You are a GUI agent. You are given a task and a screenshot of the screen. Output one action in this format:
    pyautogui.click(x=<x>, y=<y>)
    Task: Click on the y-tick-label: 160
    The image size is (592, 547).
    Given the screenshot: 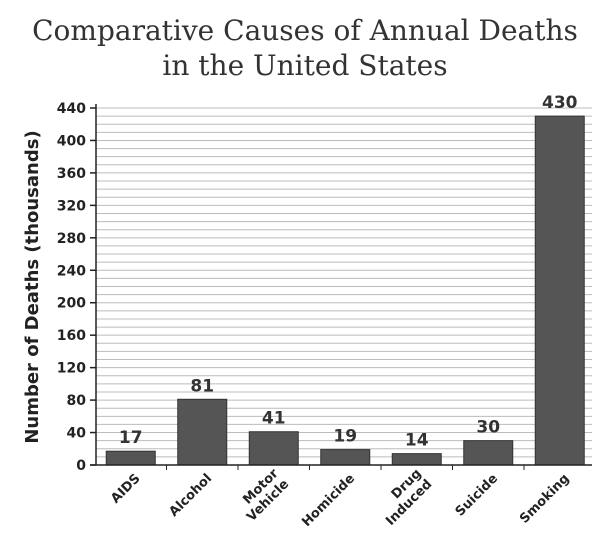 What is the action you would take?
    pyautogui.click(x=71, y=336)
    